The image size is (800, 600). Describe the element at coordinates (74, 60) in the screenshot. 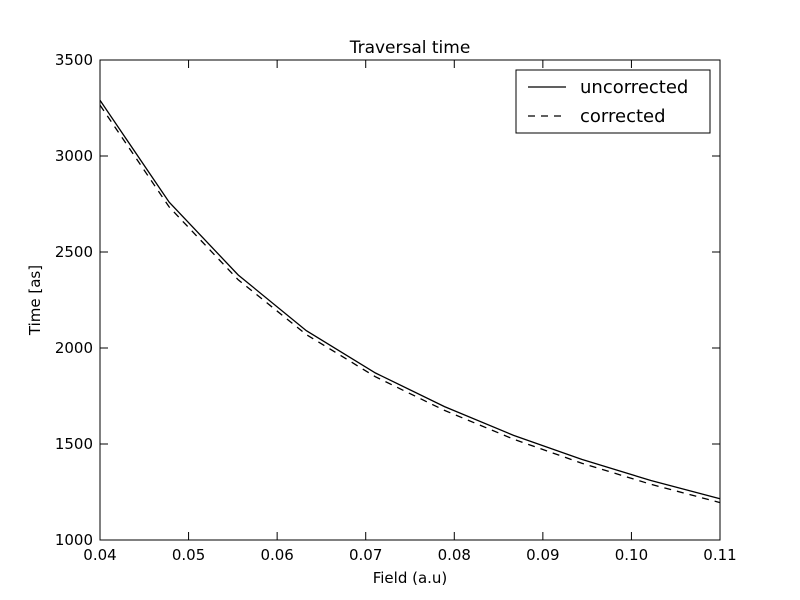

I see `y-tick-label: 3500` at that location.